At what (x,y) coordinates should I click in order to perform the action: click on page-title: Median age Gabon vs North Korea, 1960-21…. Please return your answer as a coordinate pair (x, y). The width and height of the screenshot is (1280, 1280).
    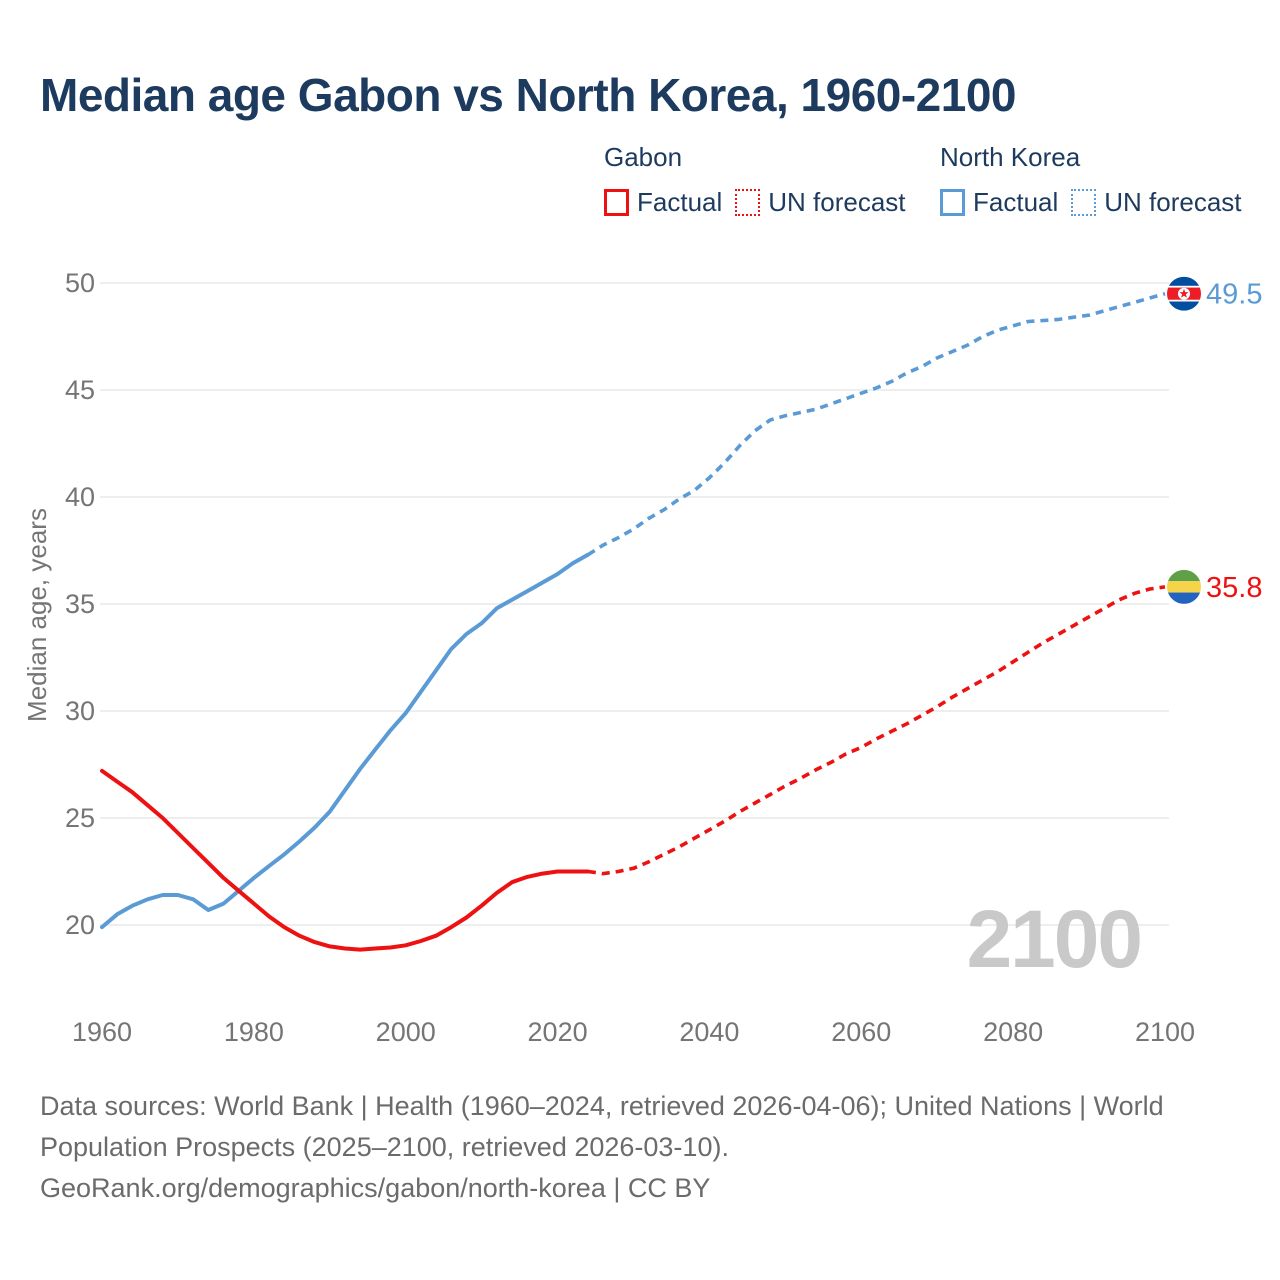
    Looking at the image, I should click on (528, 95).